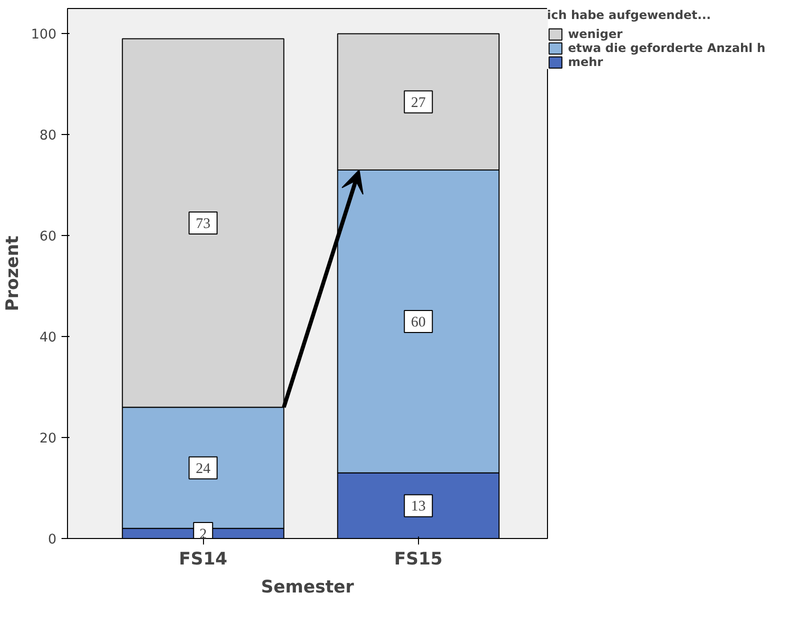  What do you see at coordinates (595, 34) in the screenshot?
I see `legend-label: weniger` at bounding box center [595, 34].